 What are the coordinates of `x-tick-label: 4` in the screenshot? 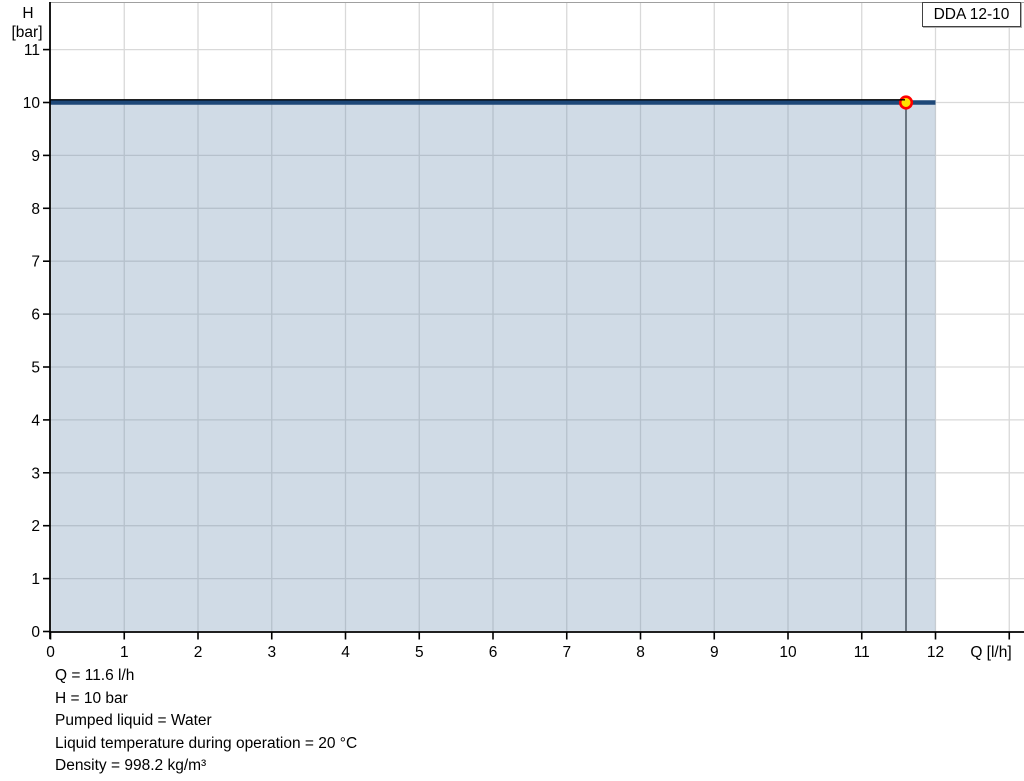 It's located at (345, 652).